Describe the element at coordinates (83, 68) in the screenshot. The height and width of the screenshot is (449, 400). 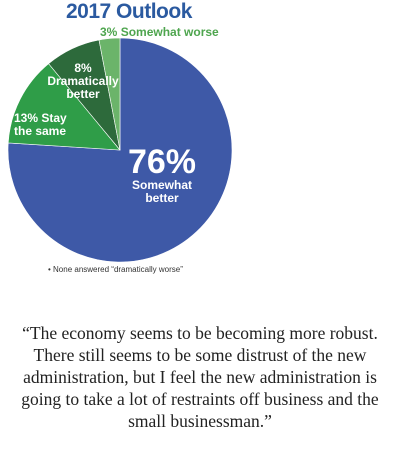
I see `value-label: 8%` at that location.